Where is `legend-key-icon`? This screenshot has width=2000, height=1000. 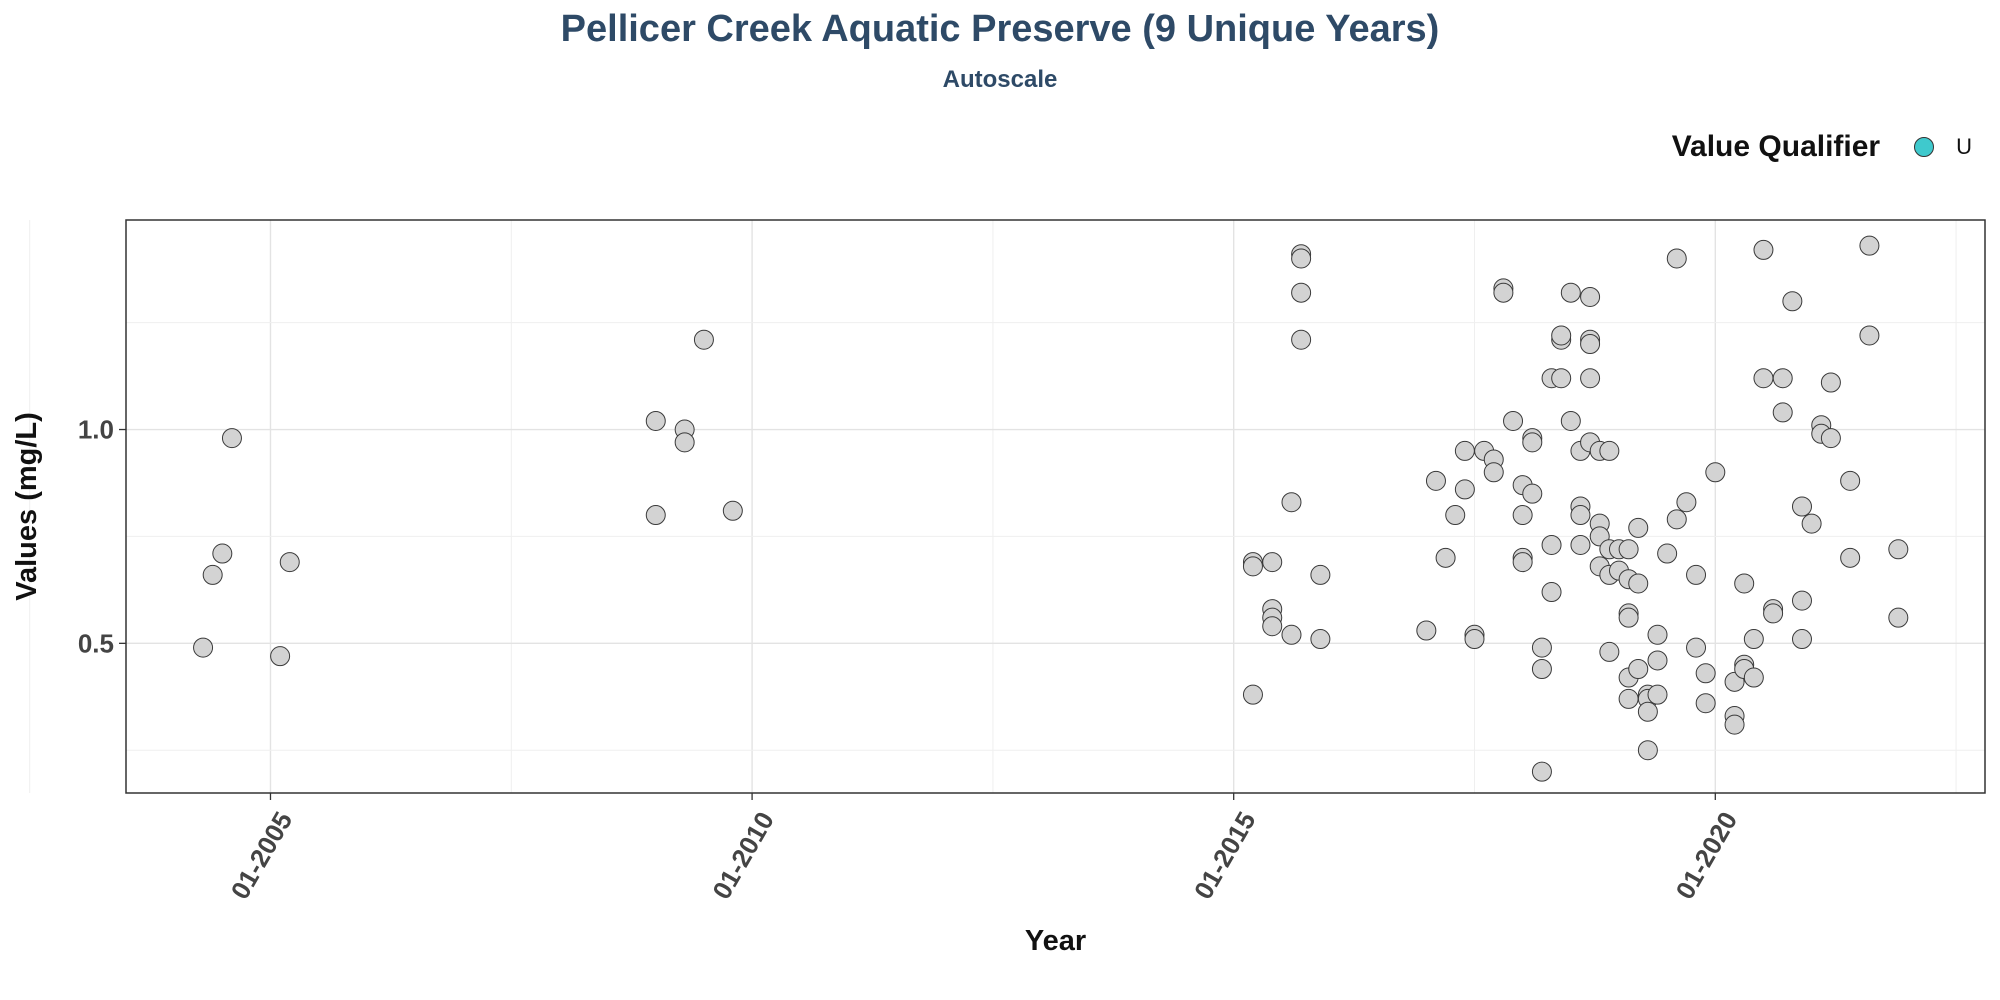
legend-key-icon is located at coordinates (1924, 147).